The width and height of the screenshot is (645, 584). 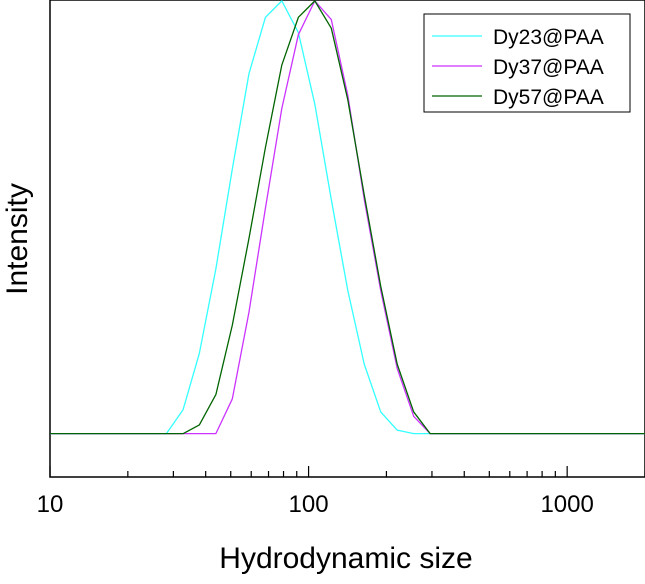 What do you see at coordinates (347, 471) in the screenshot?
I see `x-axis-ticks` at bounding box center [347, 471].